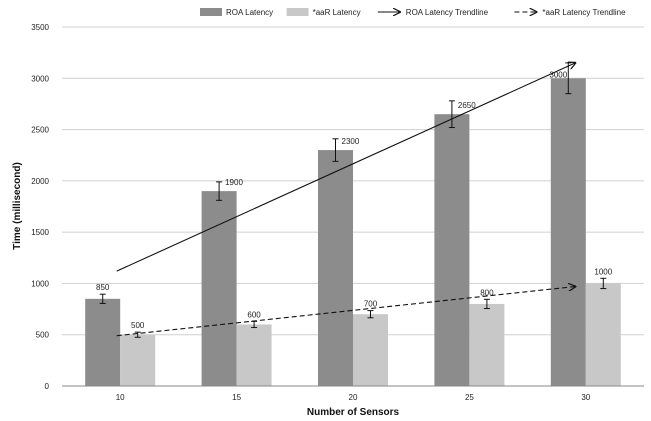  Describe the element at coordinates (234, 182) in the screenshot. I see `data-label: 1900` at that location.